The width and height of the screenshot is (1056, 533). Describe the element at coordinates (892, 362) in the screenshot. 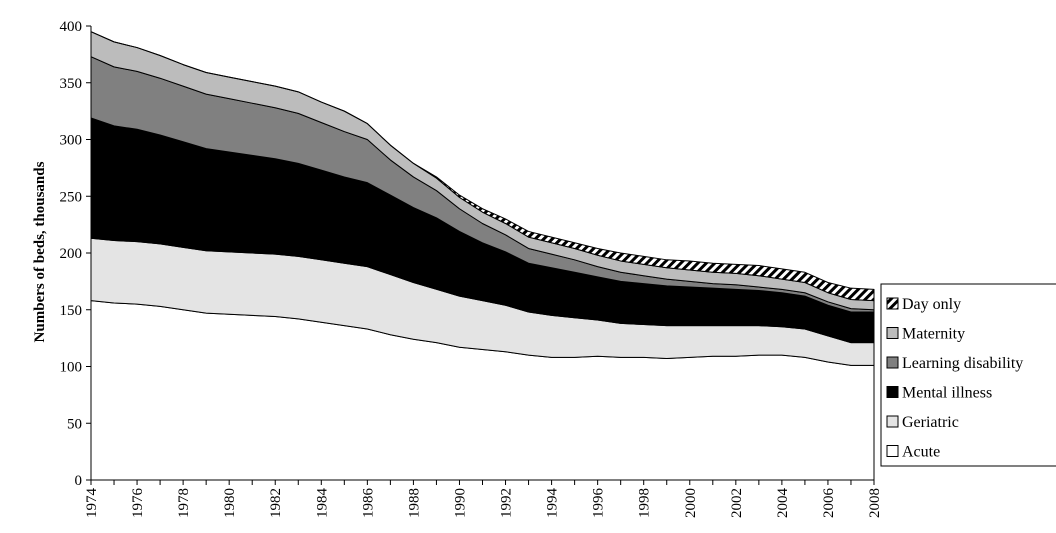

I see `legend-swatch-learning-disability` at that location.